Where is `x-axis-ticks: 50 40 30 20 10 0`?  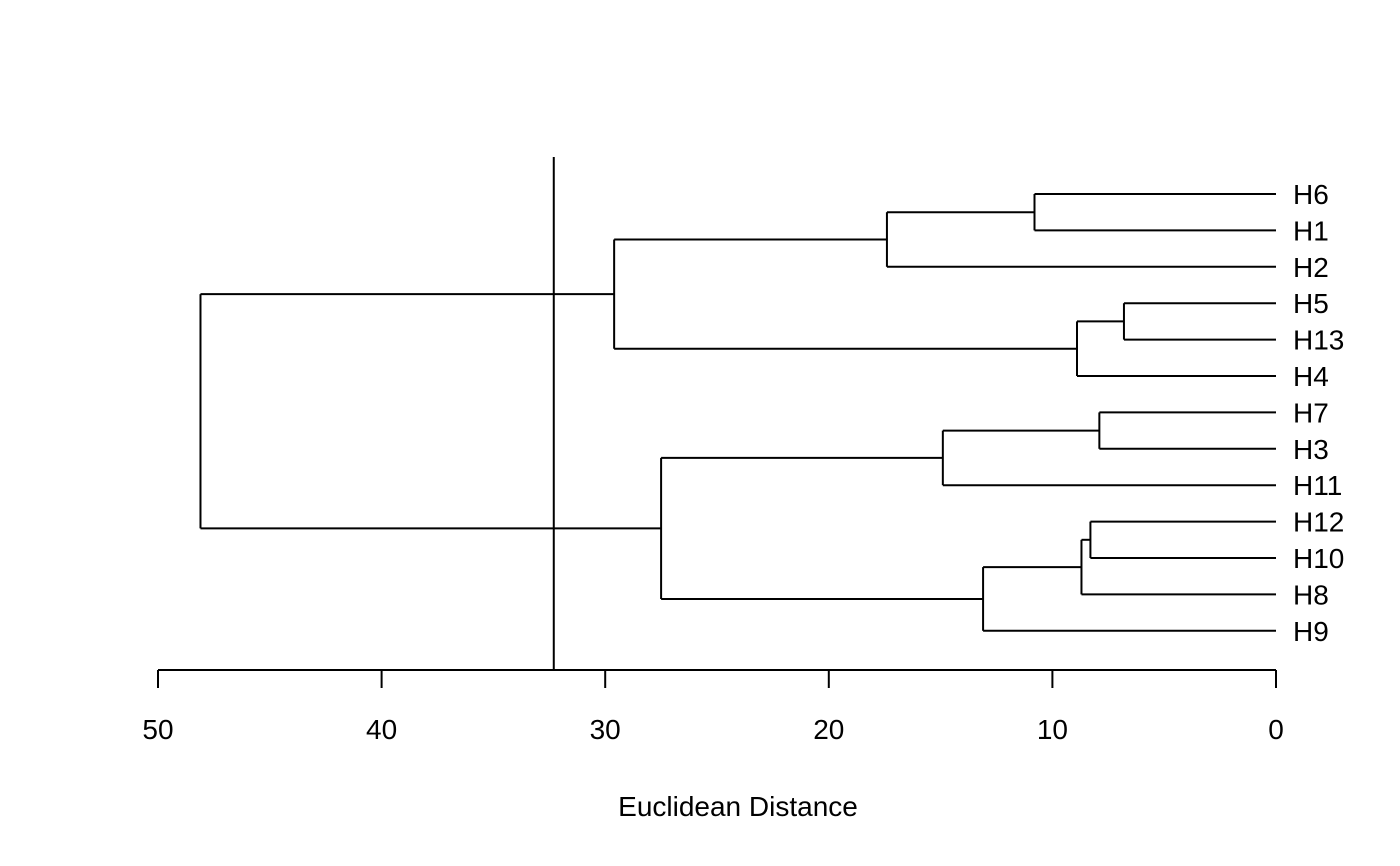 x-axis-ticks: 50 40 30 20 10 0 is located at coordinates (713, 707).